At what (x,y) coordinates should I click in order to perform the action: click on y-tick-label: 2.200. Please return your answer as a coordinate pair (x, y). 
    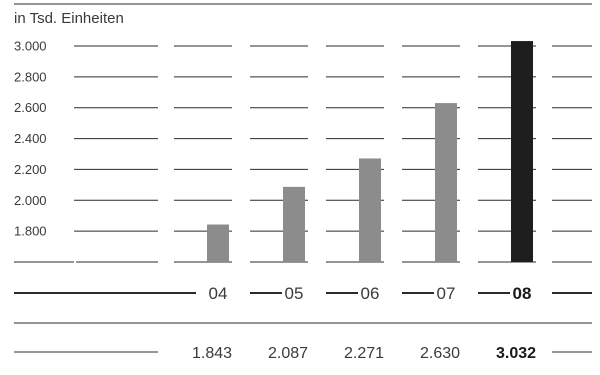
    Looking at the image, I should click on (30, 169).